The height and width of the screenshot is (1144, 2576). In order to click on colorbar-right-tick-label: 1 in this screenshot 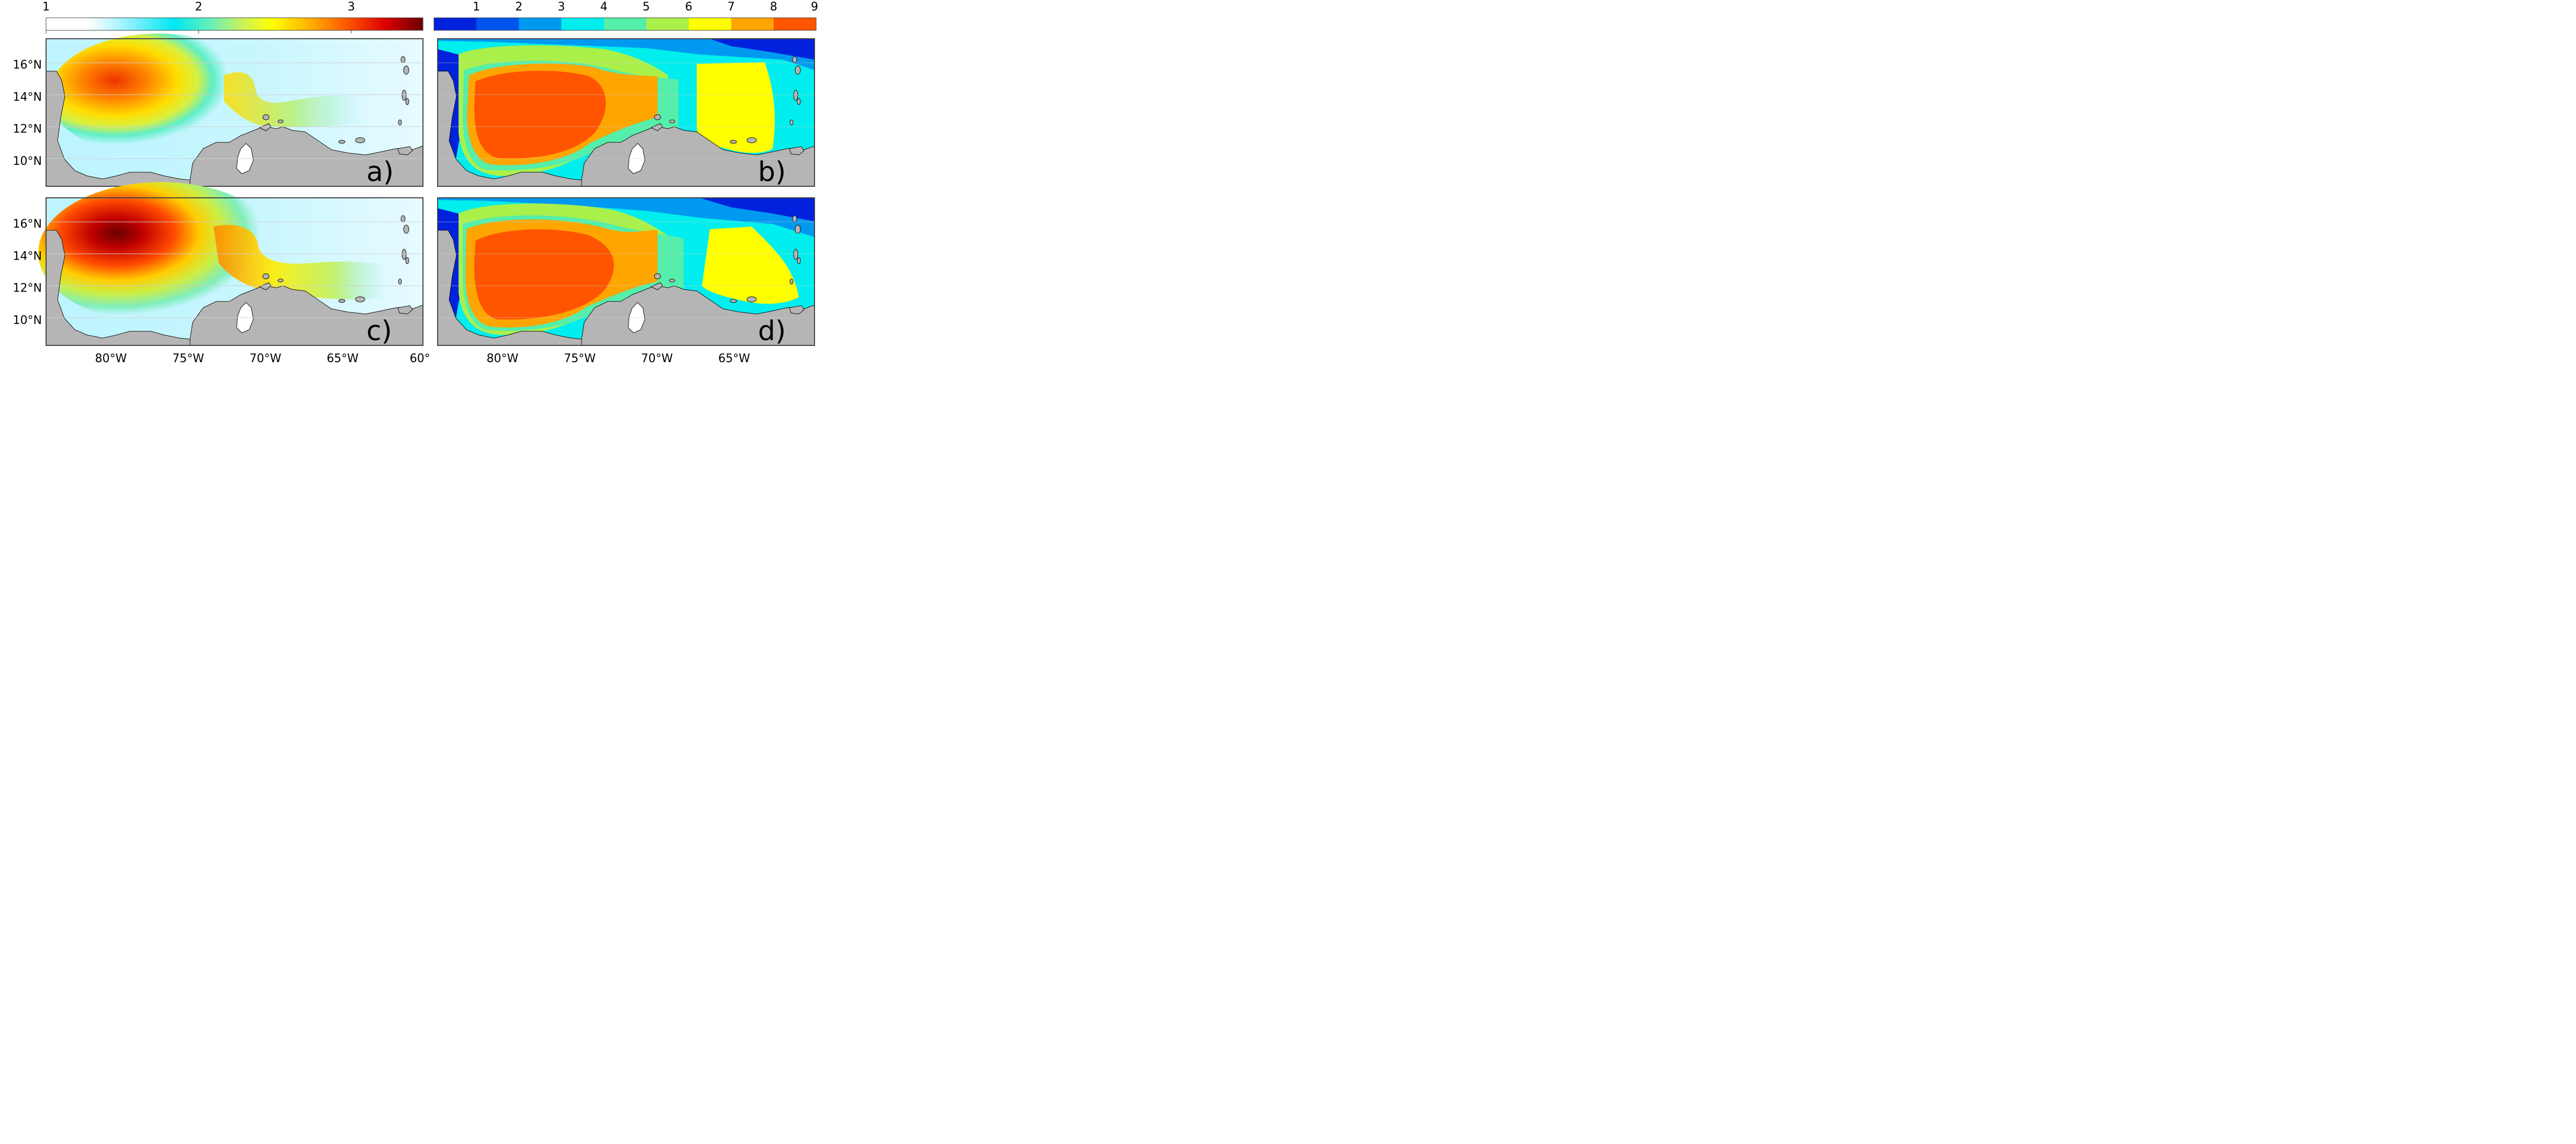, I will do `click(476, 7)`.